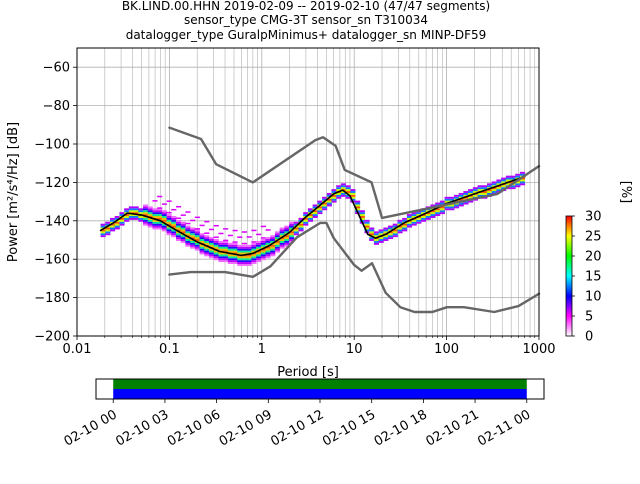 The width and height of the screenshot is (640, 484). What do you see at coordinates (354, 349) in the screenshot?
I see `x-tick-label: 10` at bounding box center [354, 349].